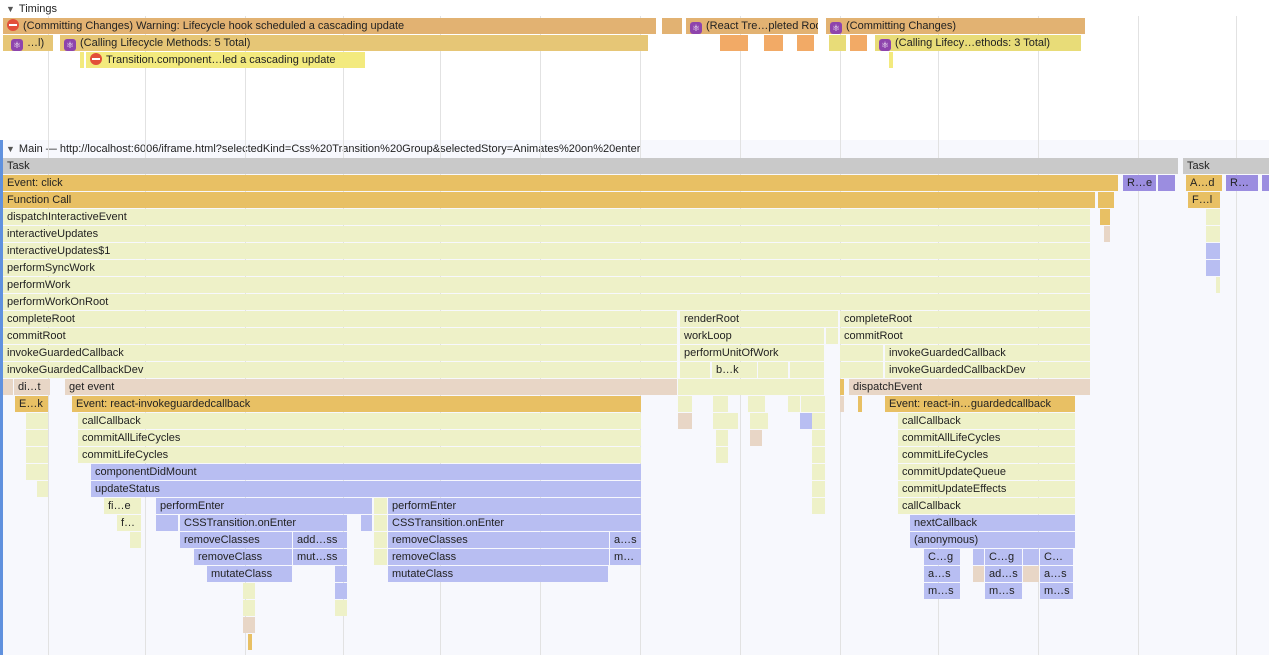 This screenshot has height=655, width=1269. I want to click on flame-block-invokeguardedcallback: invokeGuardedCallback, so click(987, 353).